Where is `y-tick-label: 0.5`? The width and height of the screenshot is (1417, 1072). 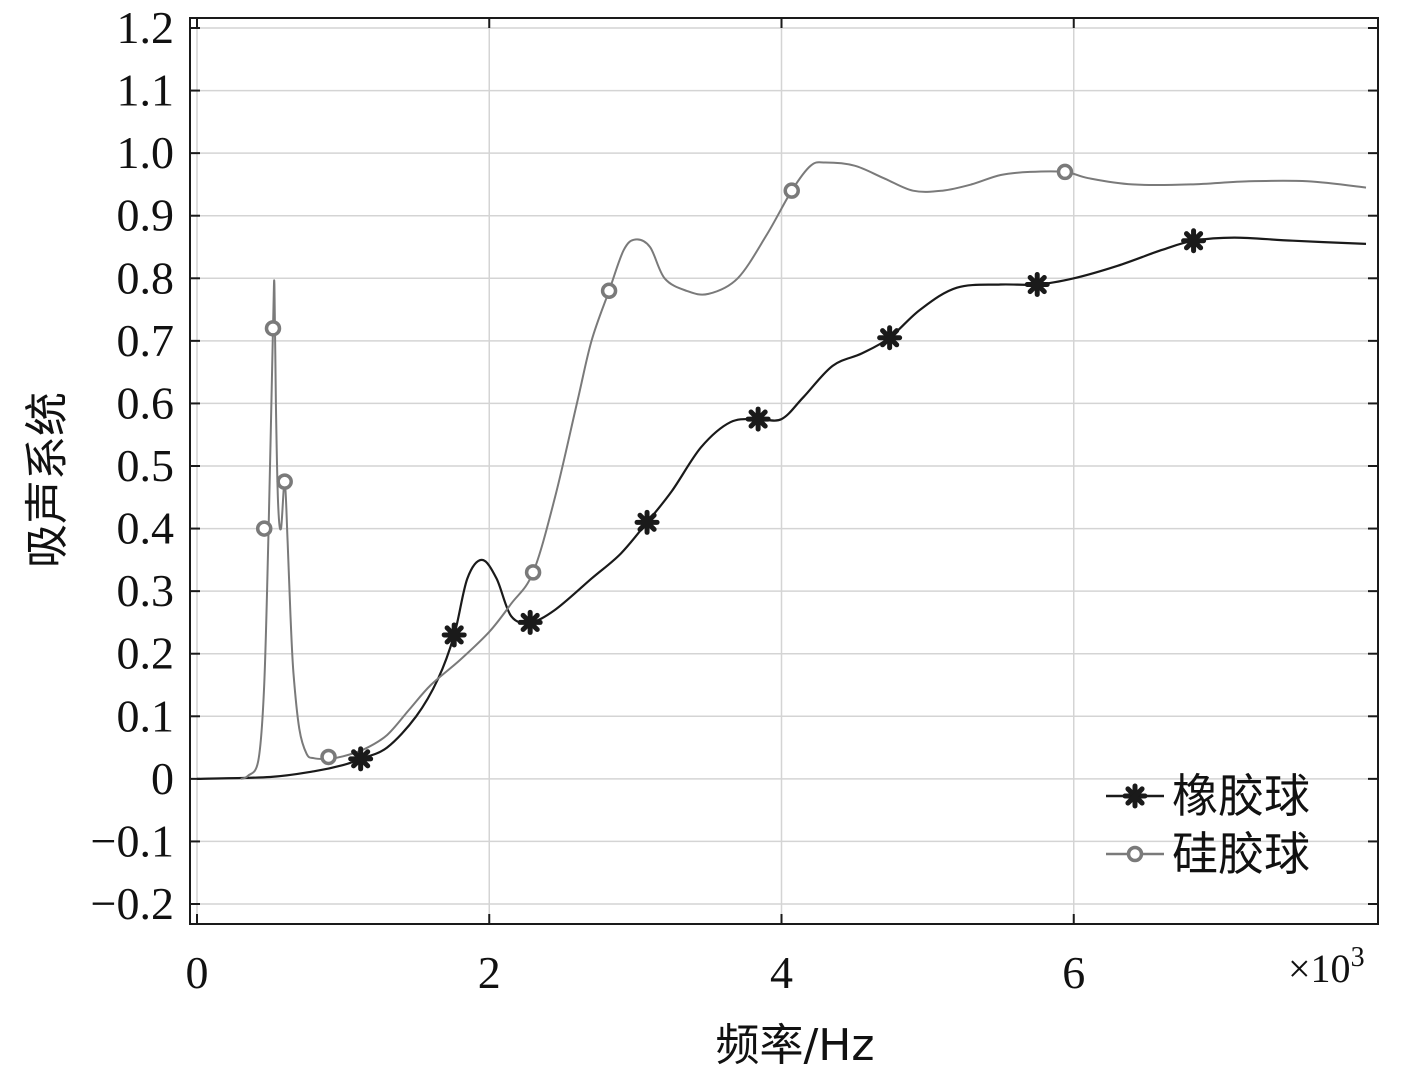 y-tick-label: 0.5 is located at coordinates (146, 465).